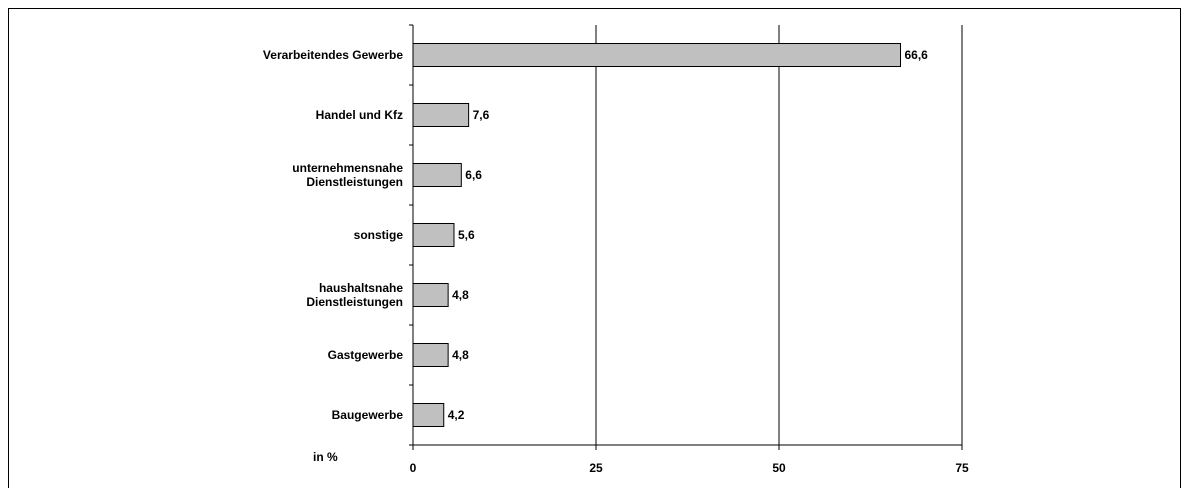  Describe the element at coordinates (460, 295) in the screenshot. I see `value-label-4: 4,8` at that location.